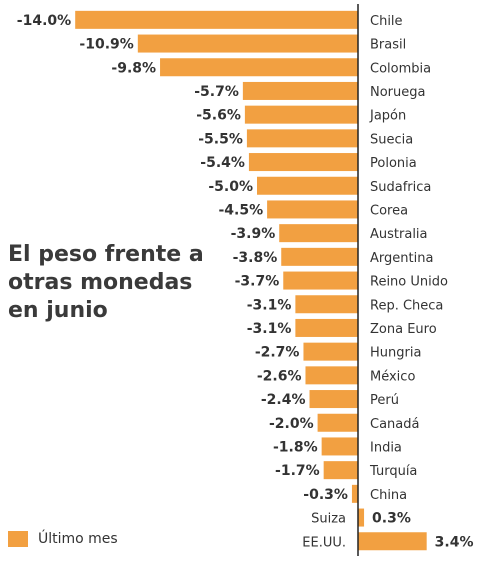 This screenshot has height=562, width=481. Describe the element at coordinates (257, 282) in the screenshot. I see `value-label-11: -3.7%` at that location.